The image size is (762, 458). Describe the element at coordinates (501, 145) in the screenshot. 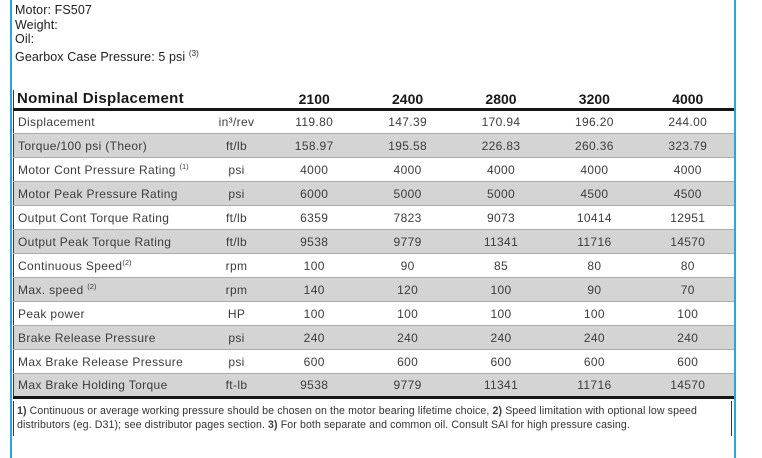

I see `value-cell: 226.83` at that location.